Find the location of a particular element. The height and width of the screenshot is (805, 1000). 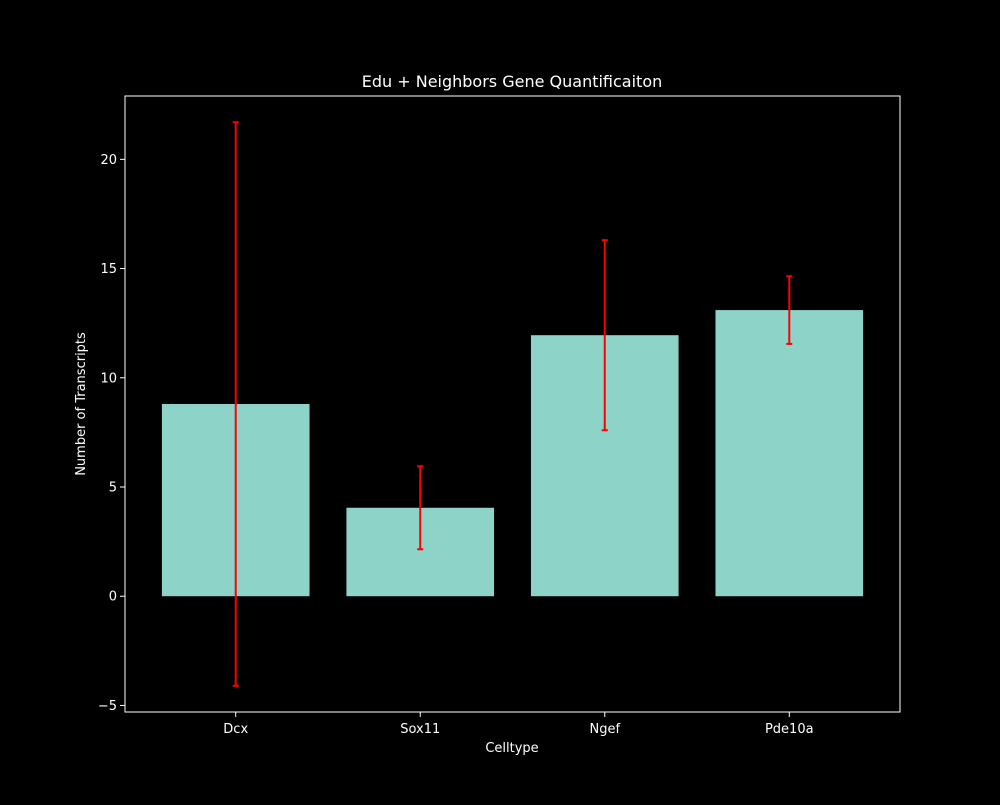

x-tick-label-sox11: Sox11 is located at coordinates (420, 729).